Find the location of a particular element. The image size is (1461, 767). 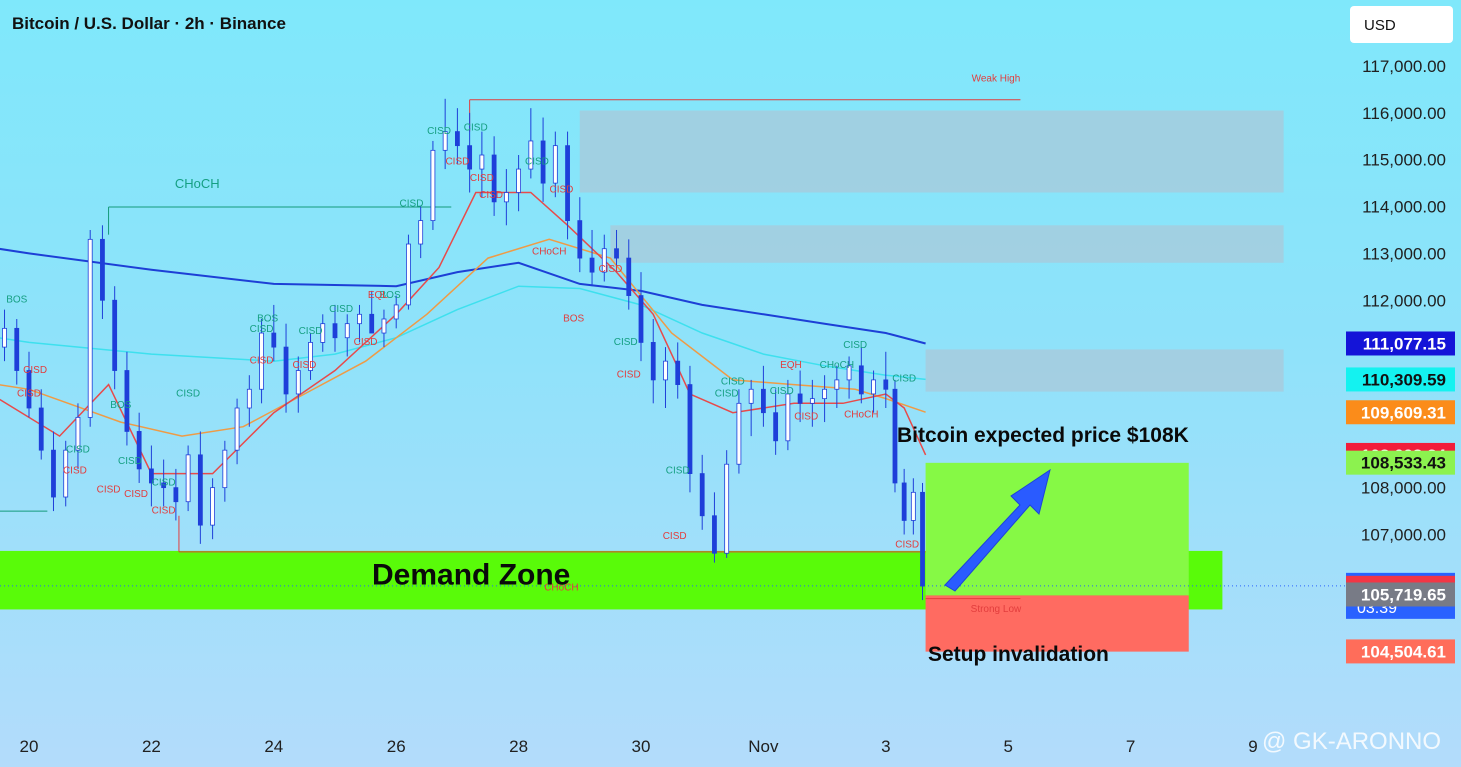

currency-selector: USD is located at coordinates (1401, 24).